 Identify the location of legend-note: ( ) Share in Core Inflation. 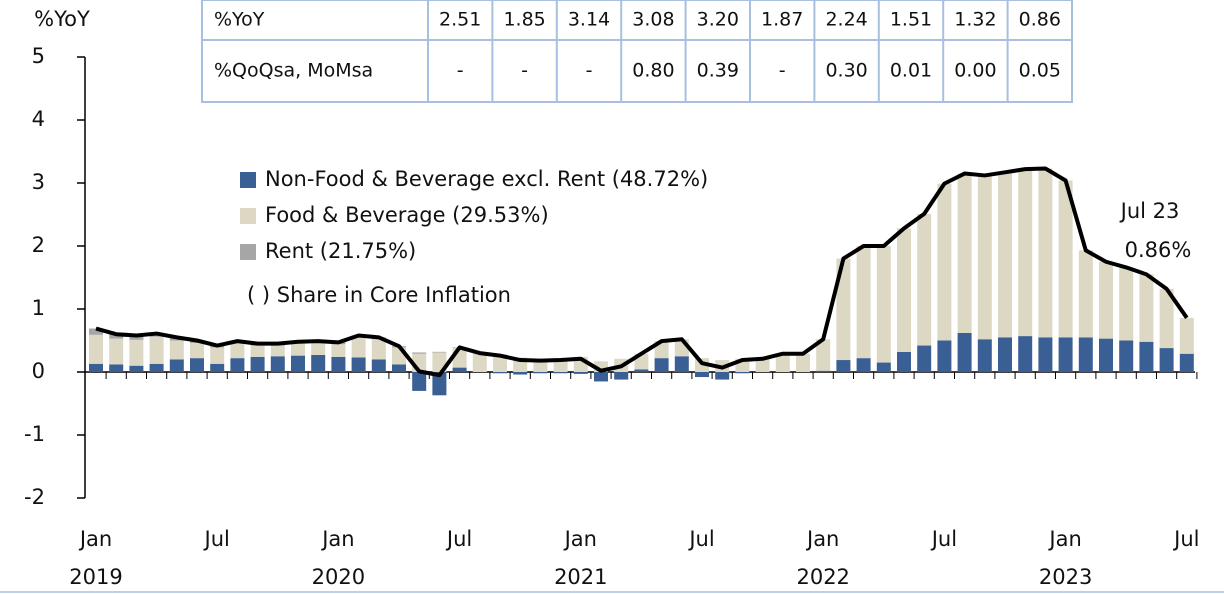
(379, 295).